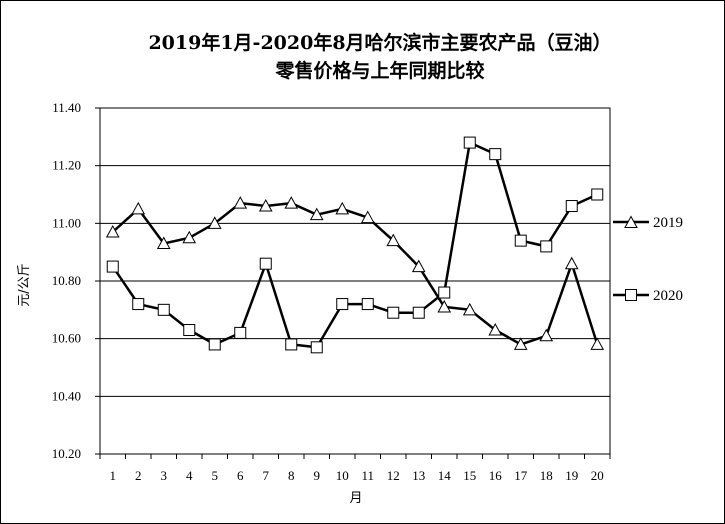 The height and width of the screenshot is (524, 725). Describe the element at coordinates (355, 468) in the screenshot. I see `x-axis-ticks: 1 2 3 4 5 6 7 8 9 10 11 12 13 14 15 16 17 18 19 20` at that location.